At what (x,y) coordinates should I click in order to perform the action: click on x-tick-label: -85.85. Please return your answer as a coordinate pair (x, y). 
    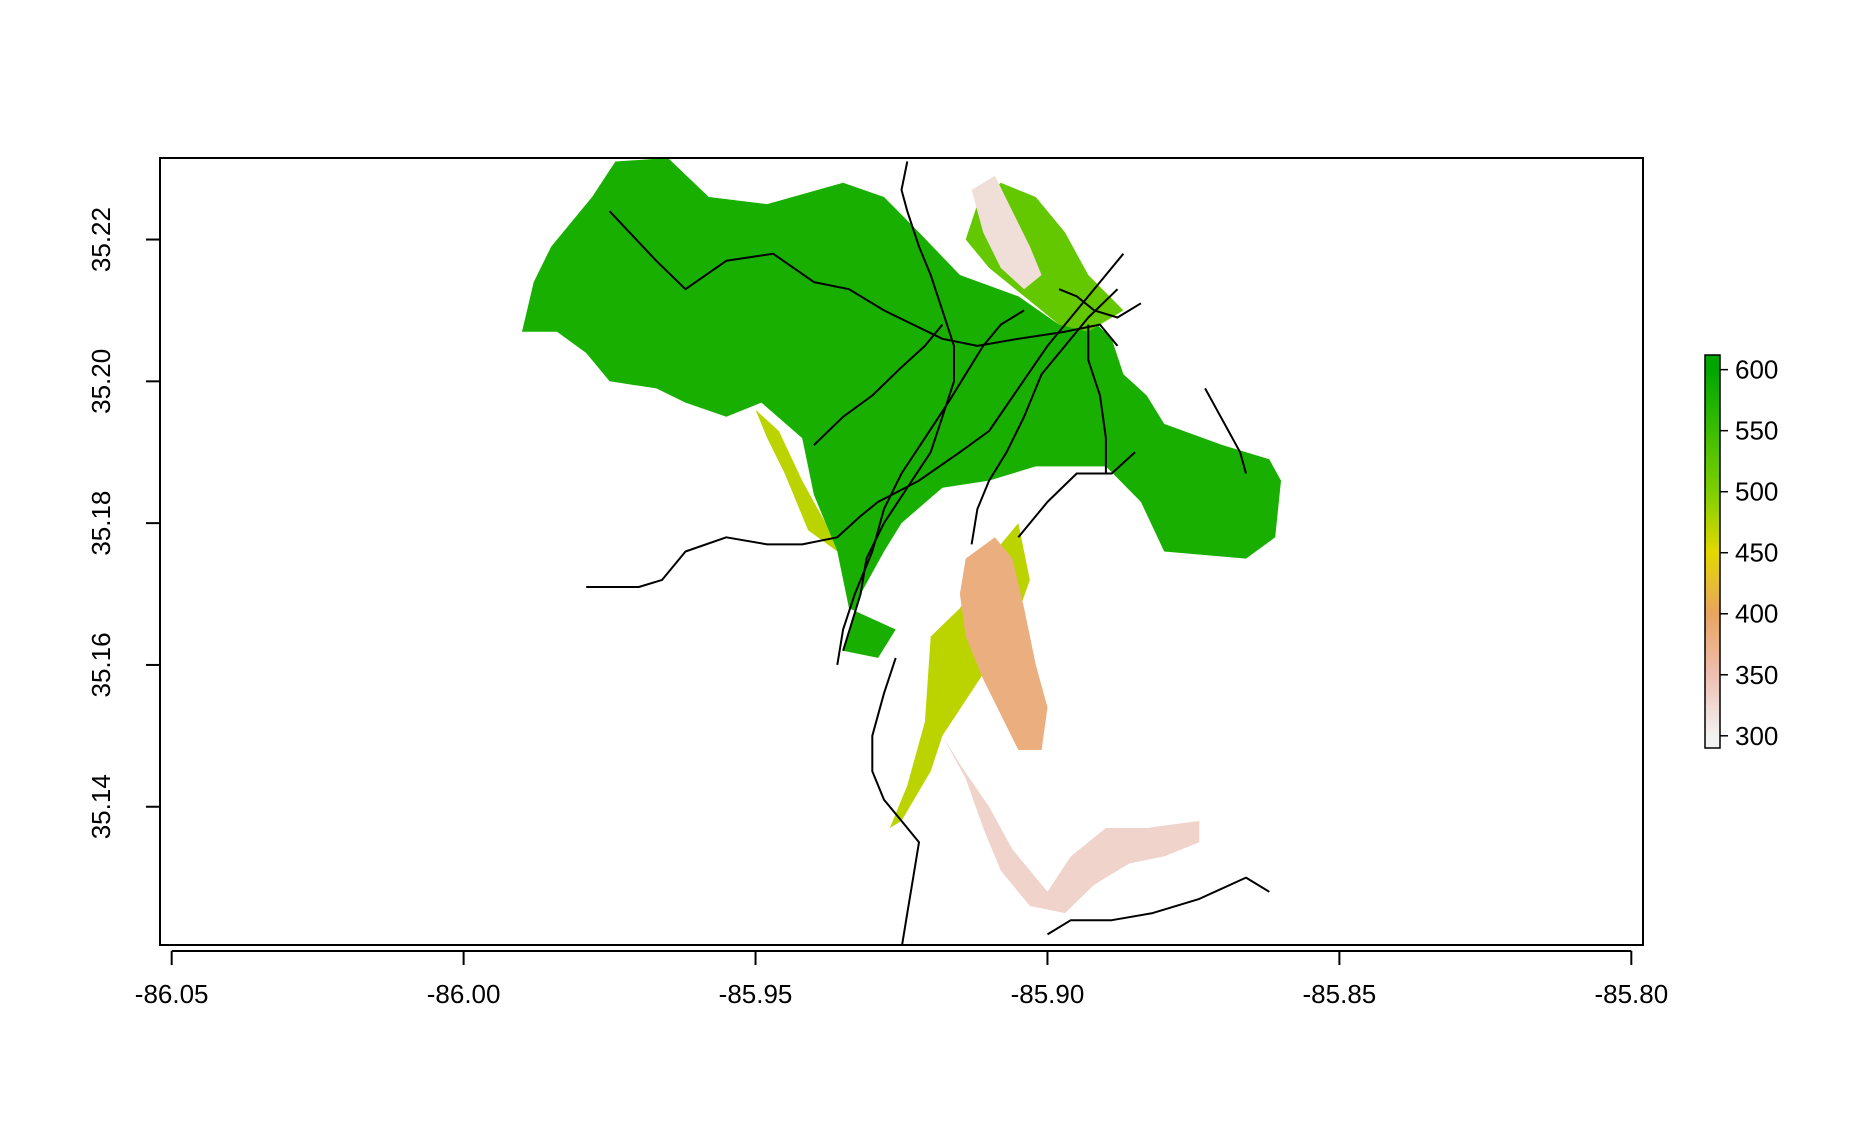
    Looking at the image, I should click on (1340, 994).